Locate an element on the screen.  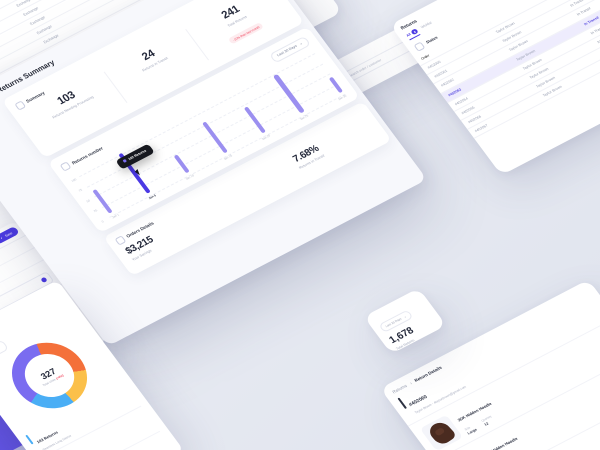
y-tick: 75 is located at coordinates (80, 190).